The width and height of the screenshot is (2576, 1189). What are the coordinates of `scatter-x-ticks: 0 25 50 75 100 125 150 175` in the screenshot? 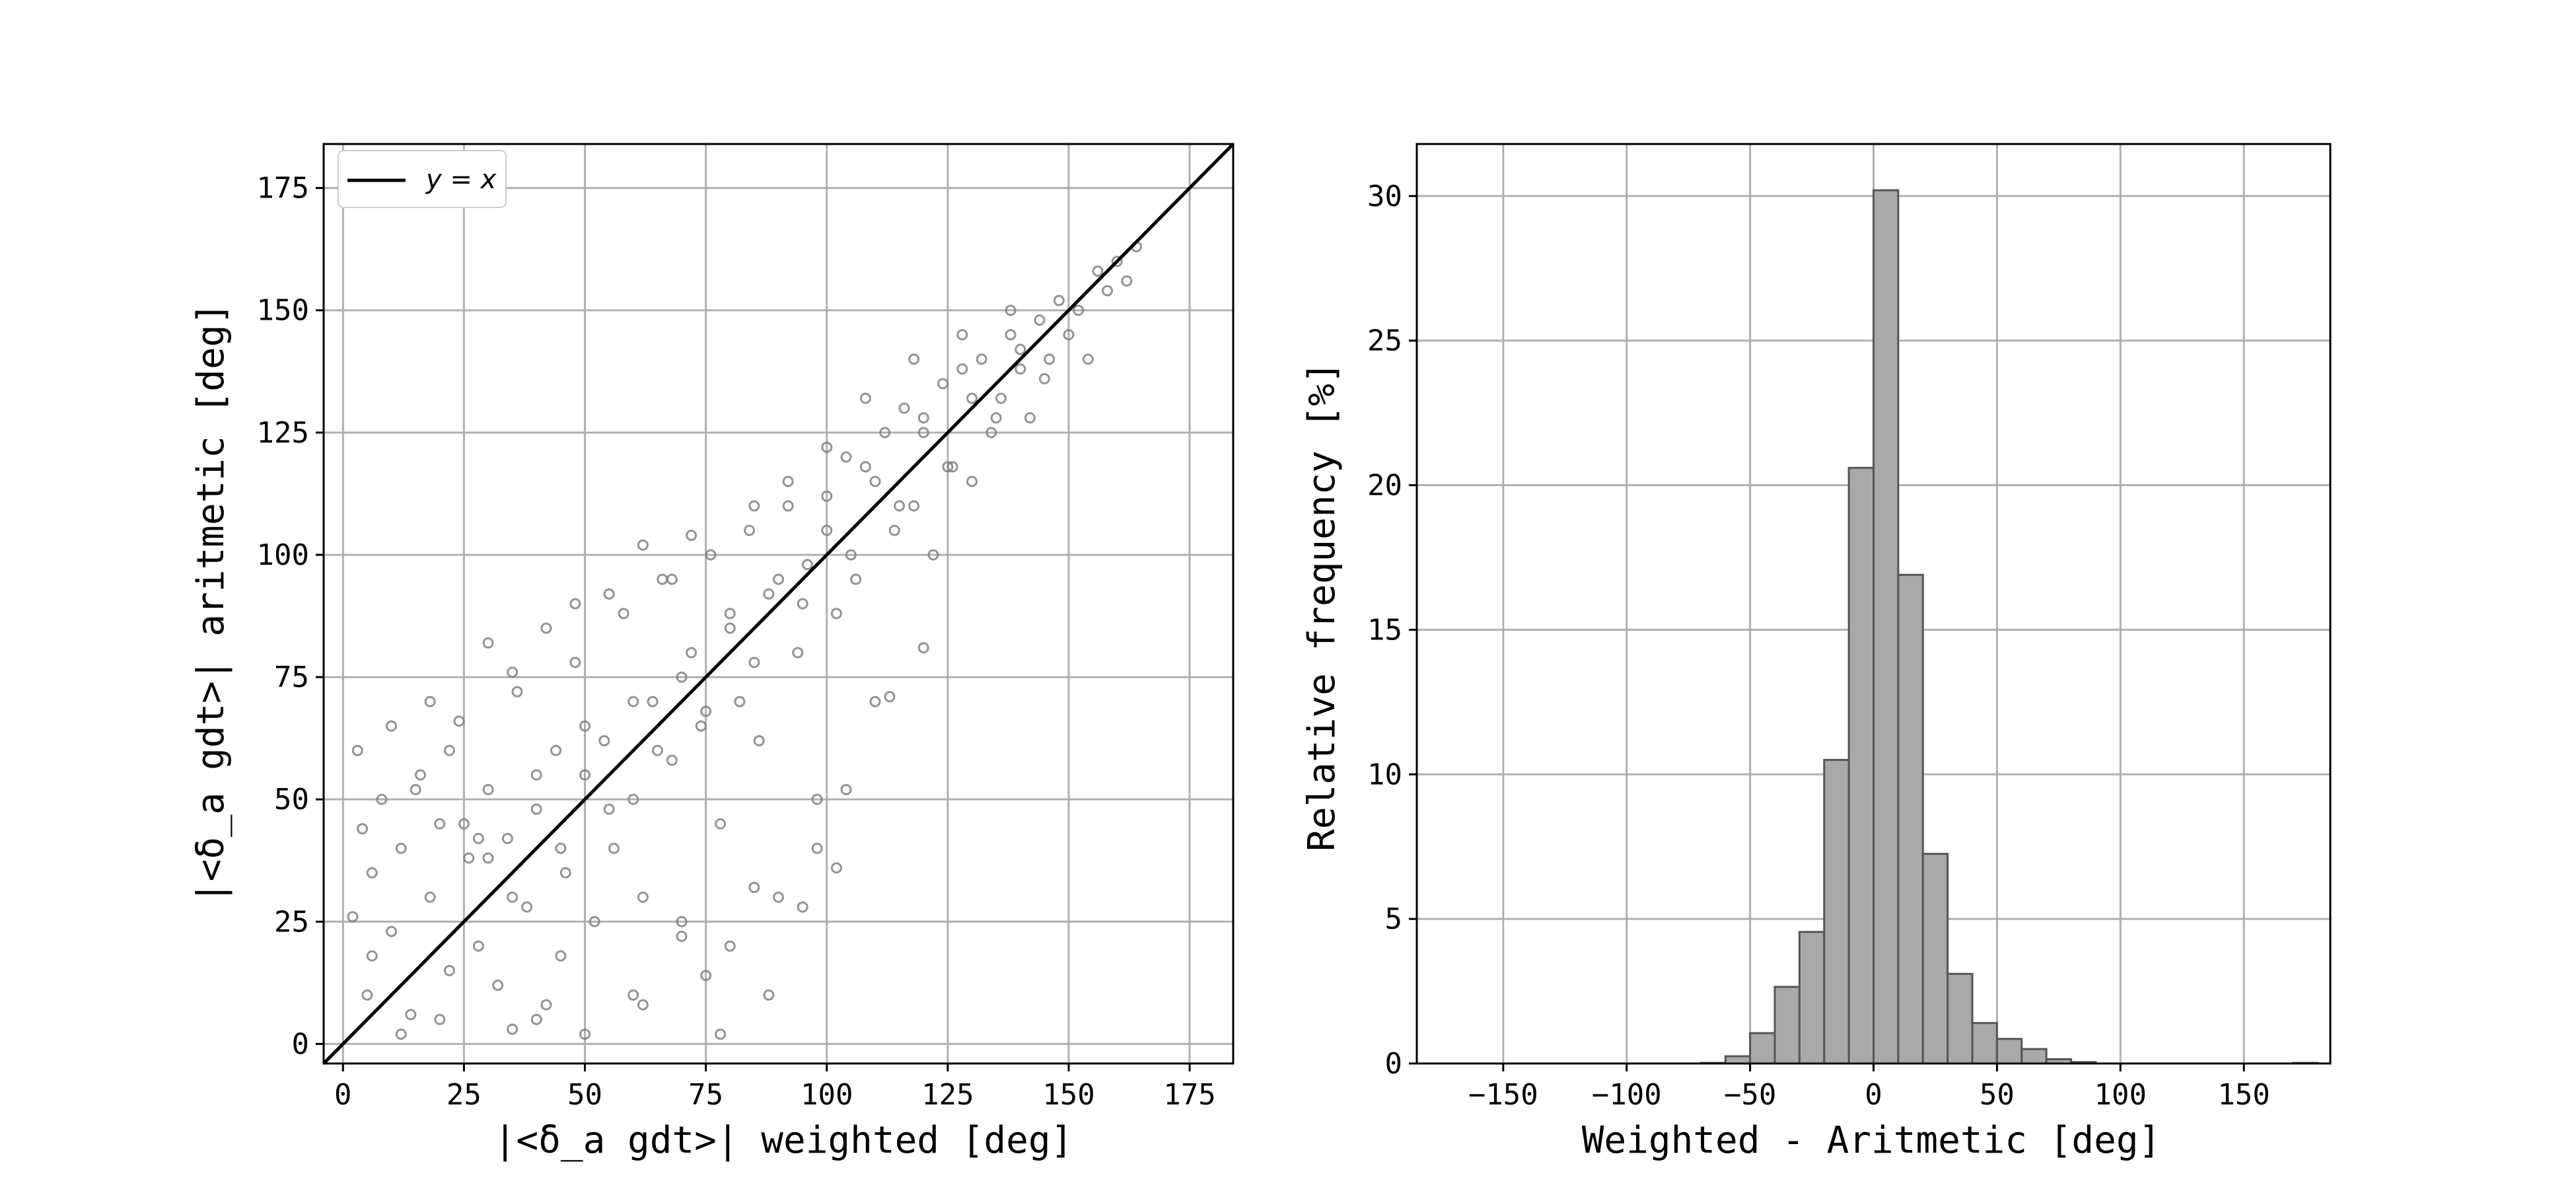 It's located at (775, 1087).